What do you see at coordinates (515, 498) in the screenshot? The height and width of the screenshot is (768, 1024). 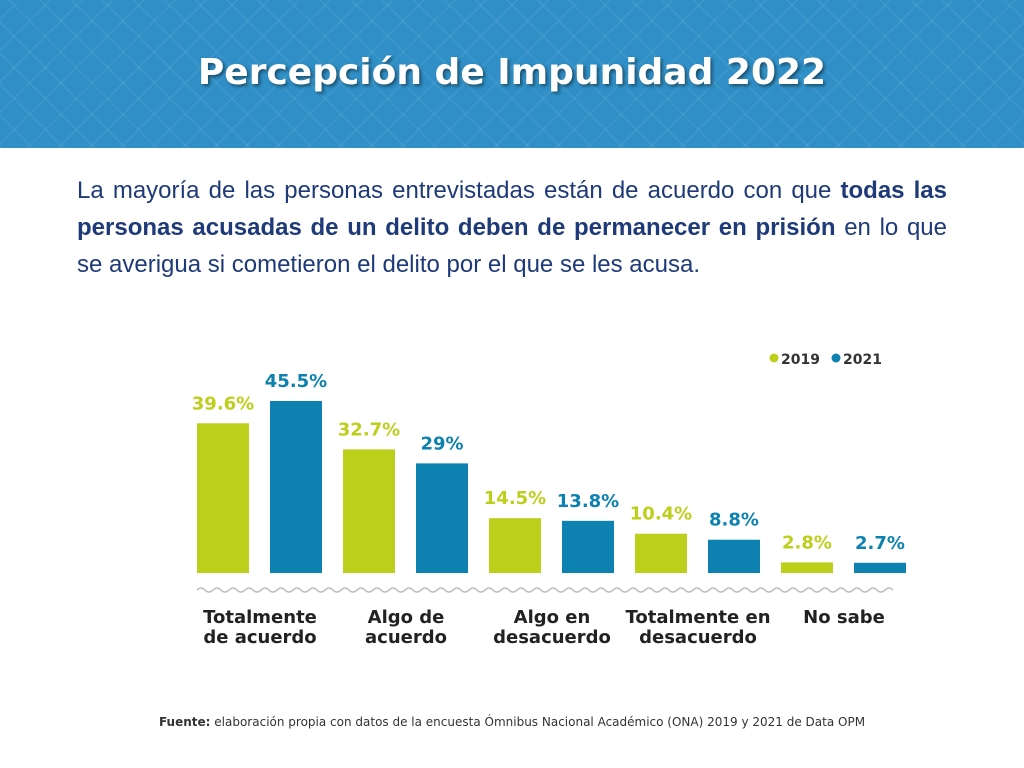 I see `value-label: 14.5%` at bounding box center [515, 498].